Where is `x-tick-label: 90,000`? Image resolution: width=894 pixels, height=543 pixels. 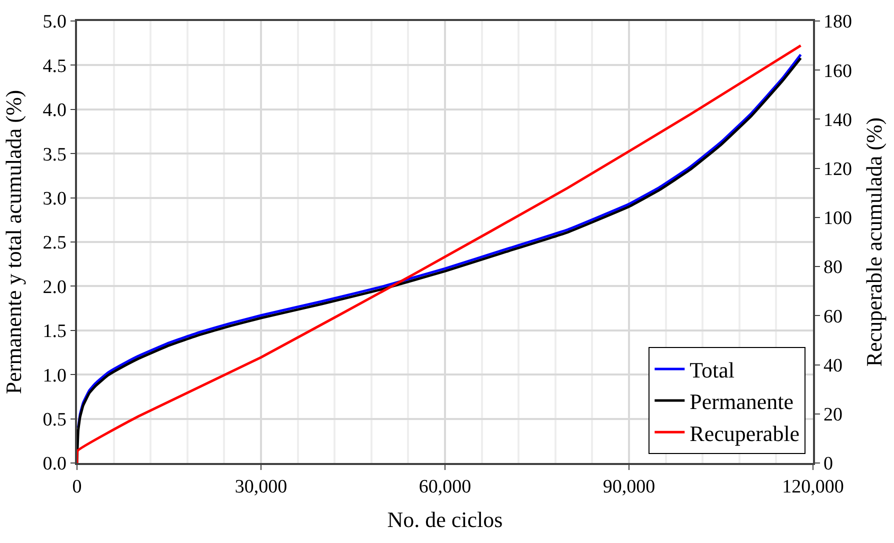
x-tick-label: 90,000 is located at coordinates (629, 487).